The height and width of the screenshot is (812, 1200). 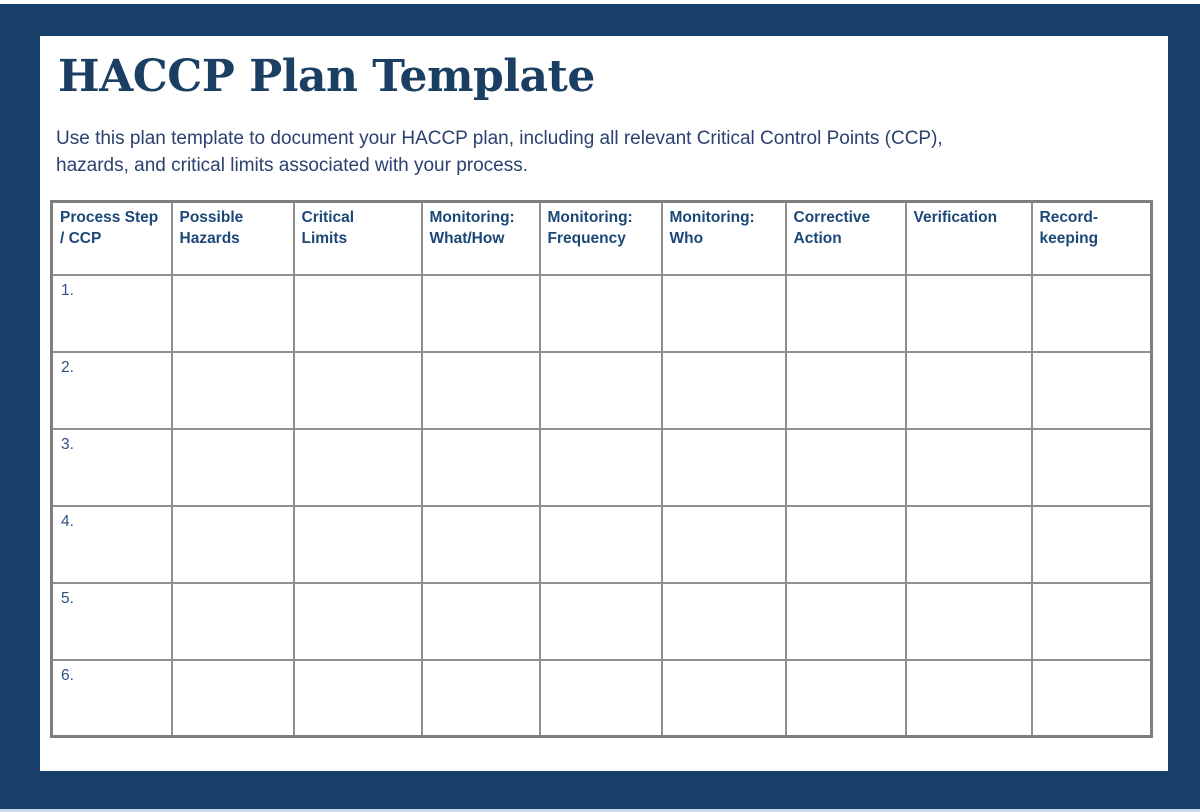 I want to click on table-row-5: 5., so click(x=601, y=621).